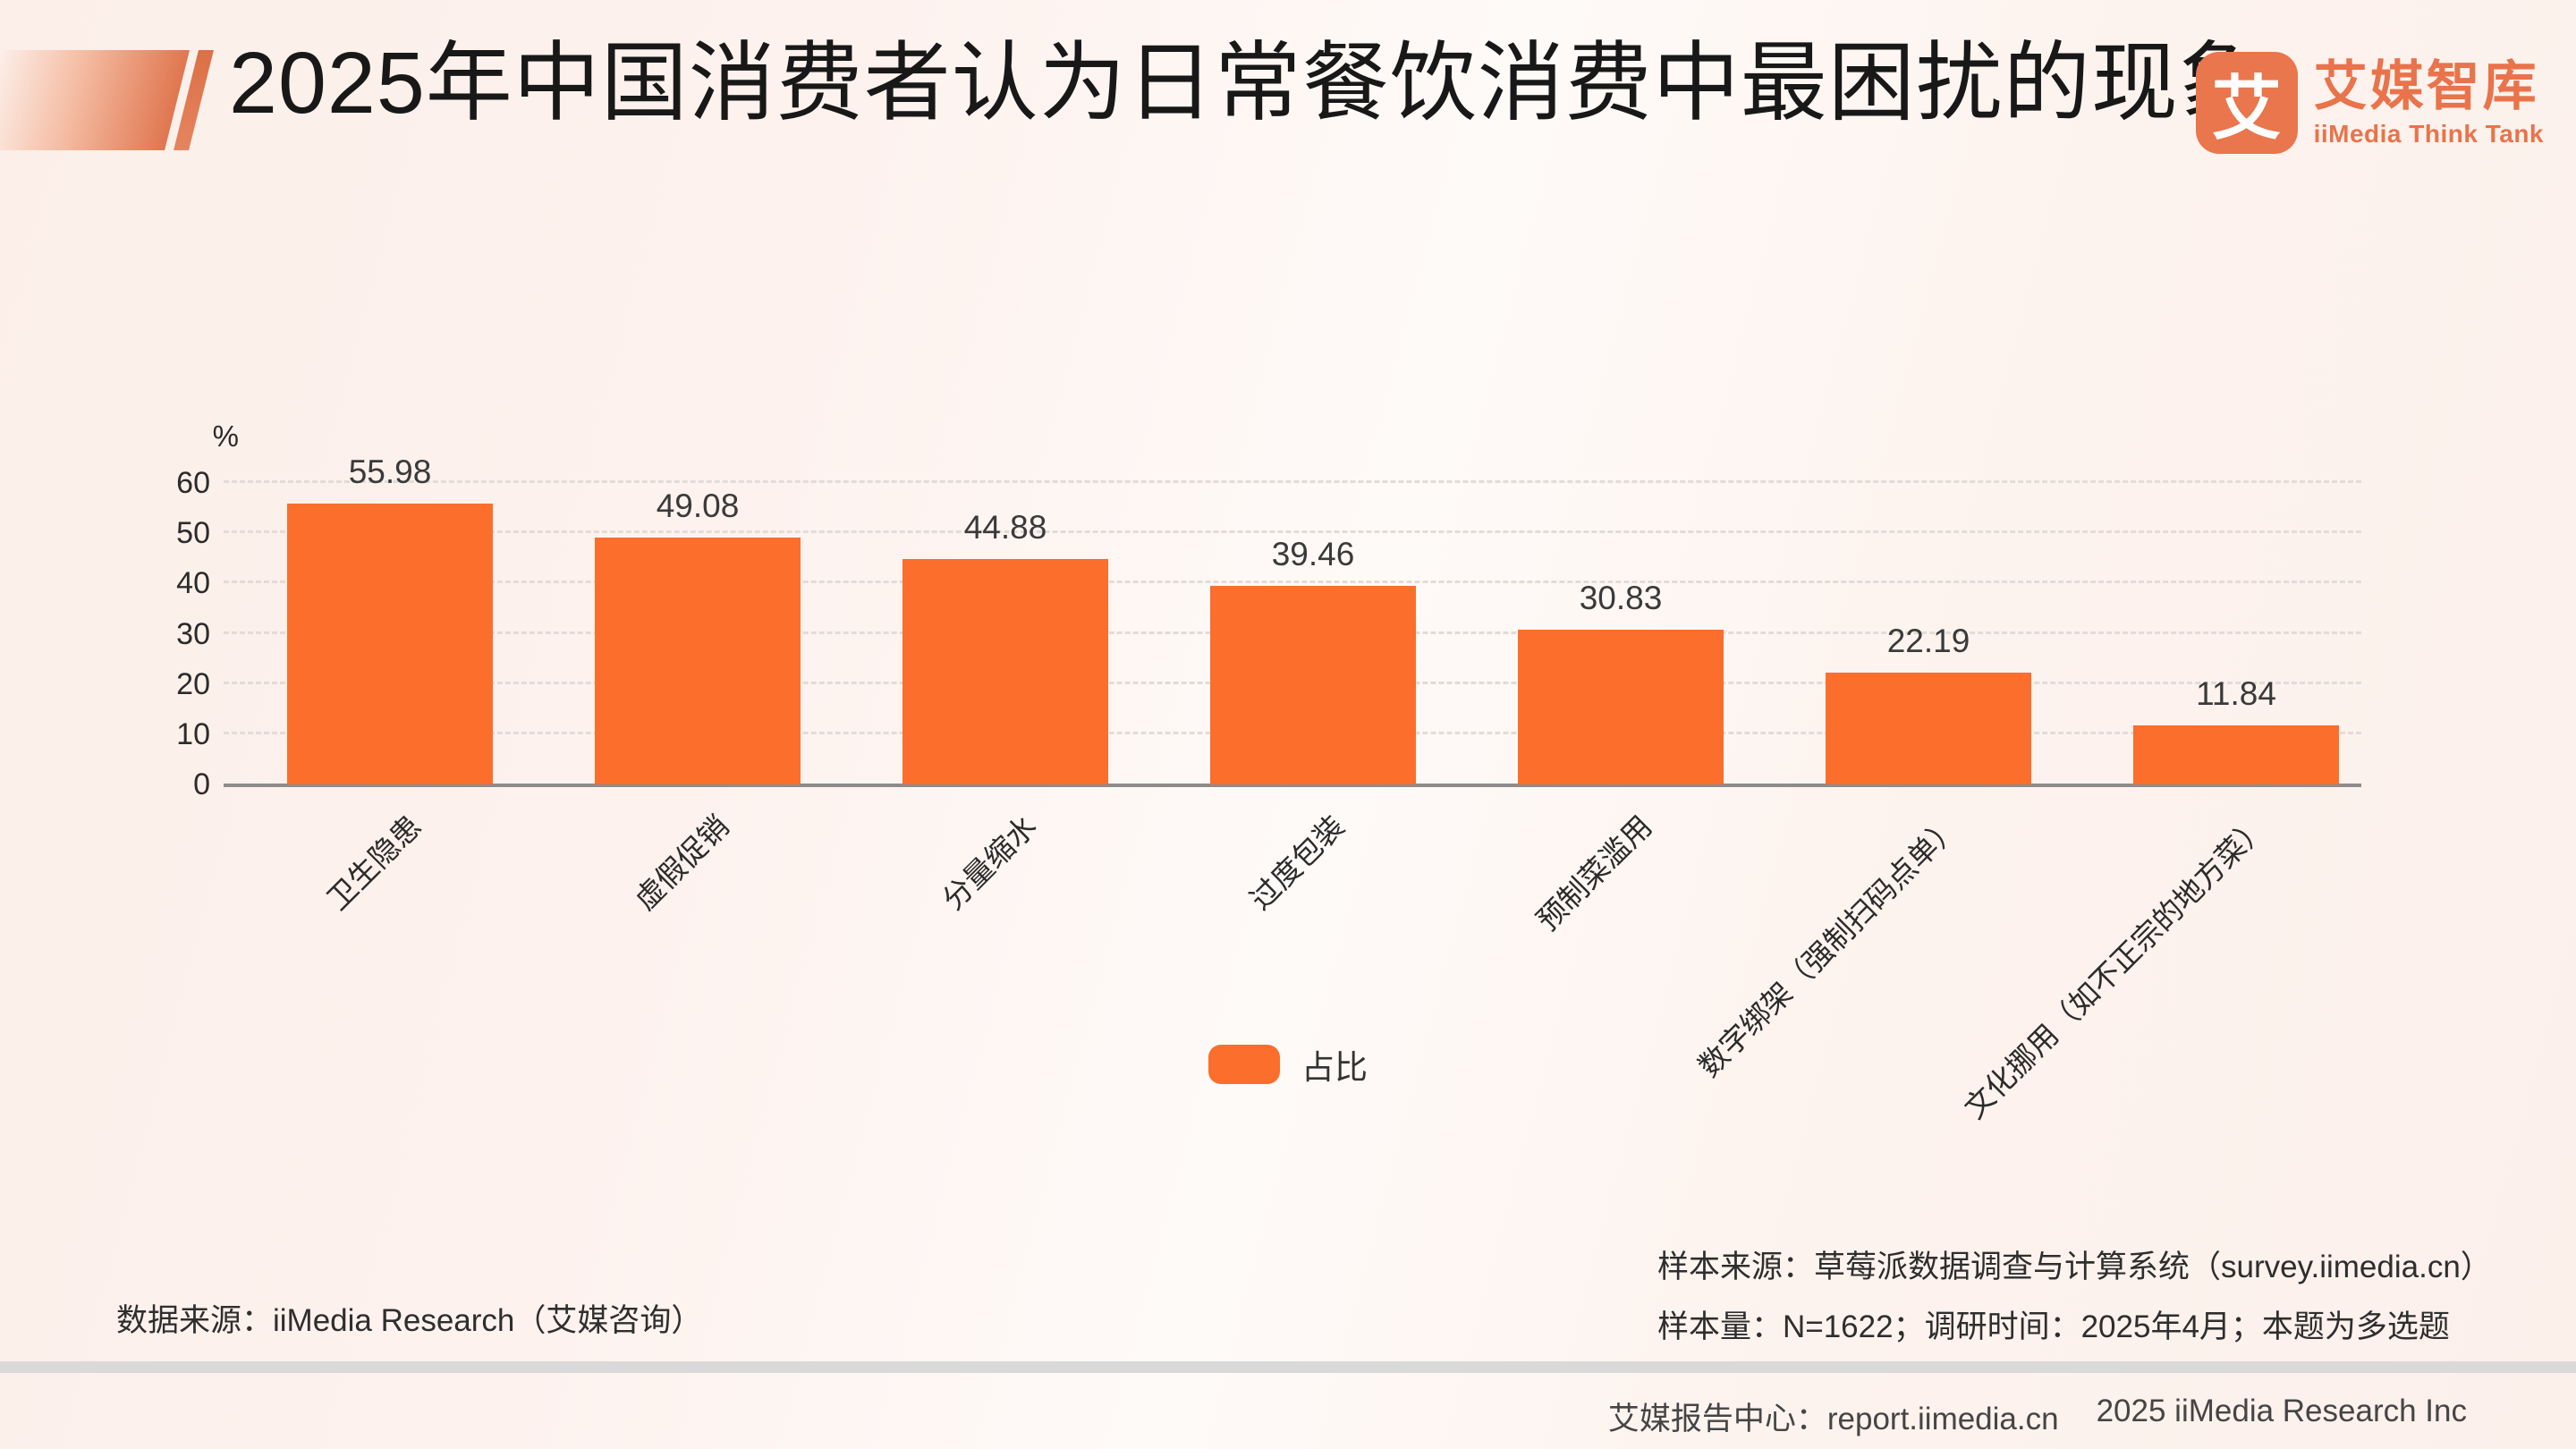 This screenshot has height=1449, width=2576. Describe the element at coordinates (2053, 1326) in the screenshot. I see `sample-info-note: 样本量：N=1622；调研时间：2025年4月；本题为多选题` at that location.